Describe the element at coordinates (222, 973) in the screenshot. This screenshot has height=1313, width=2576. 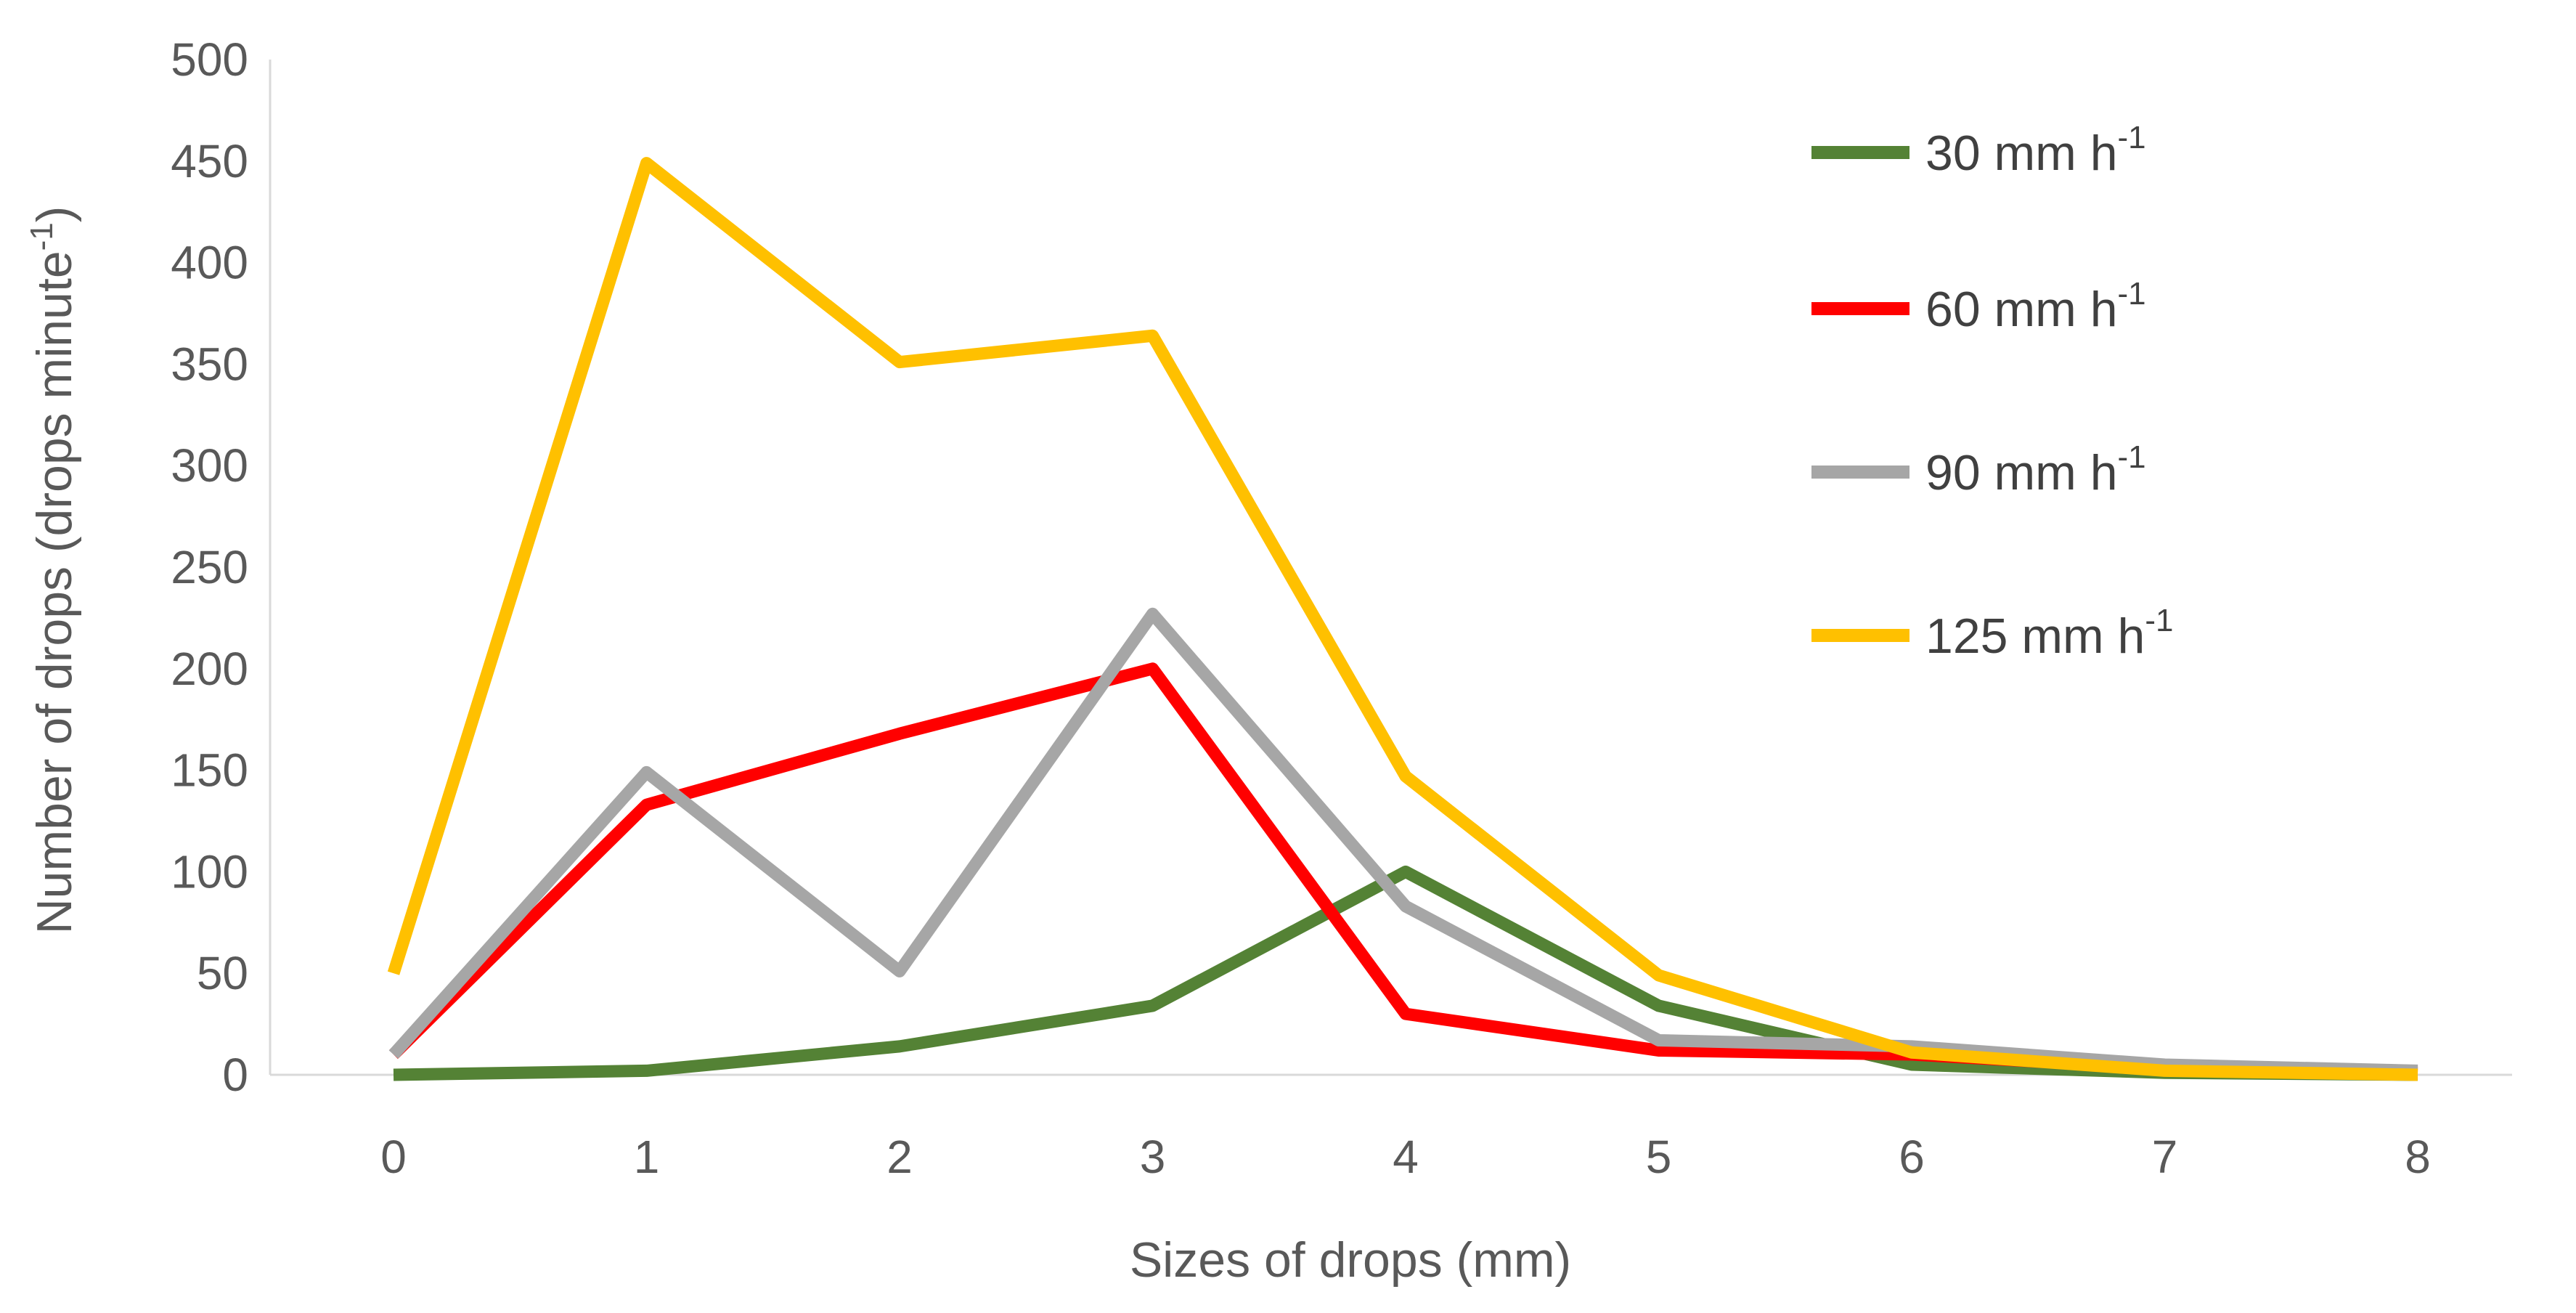
I see `y-tick-label: 50` at that location.